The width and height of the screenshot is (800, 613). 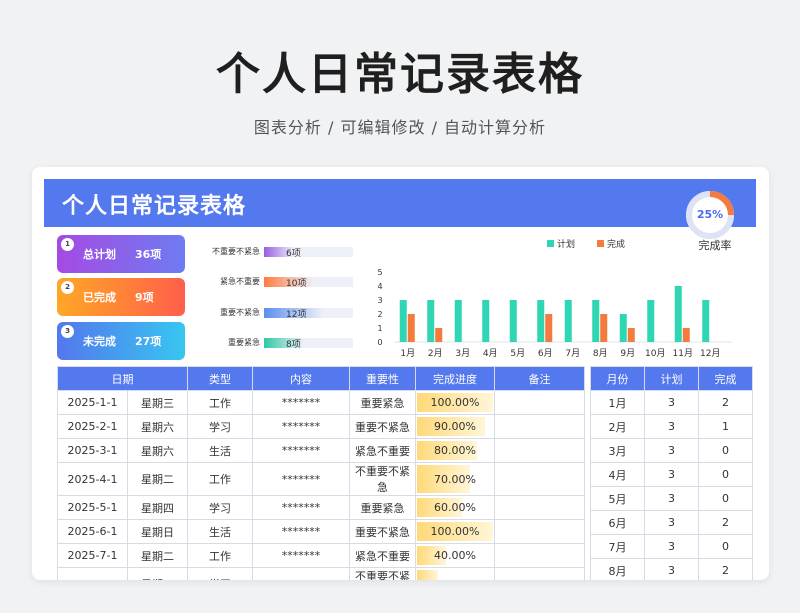 I want to click on cell-weekday: 星期三, so click(x=157, y=402).